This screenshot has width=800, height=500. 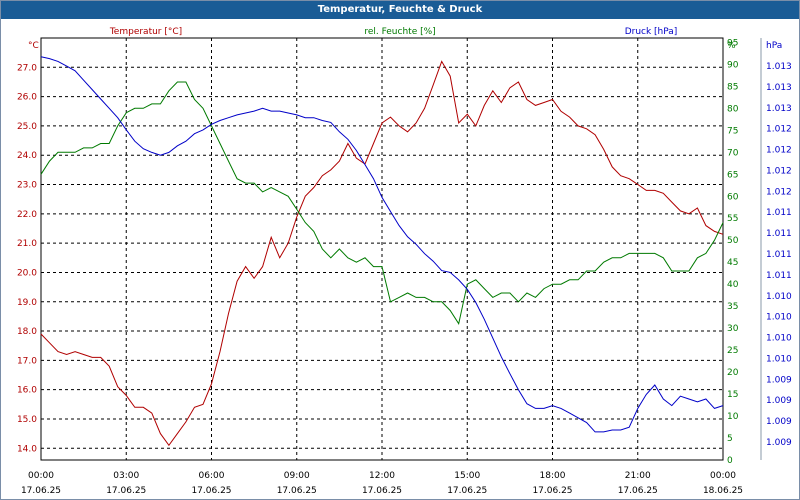 I want to click on x-tick-time-label: 15:00, so click(x=467, y=476).